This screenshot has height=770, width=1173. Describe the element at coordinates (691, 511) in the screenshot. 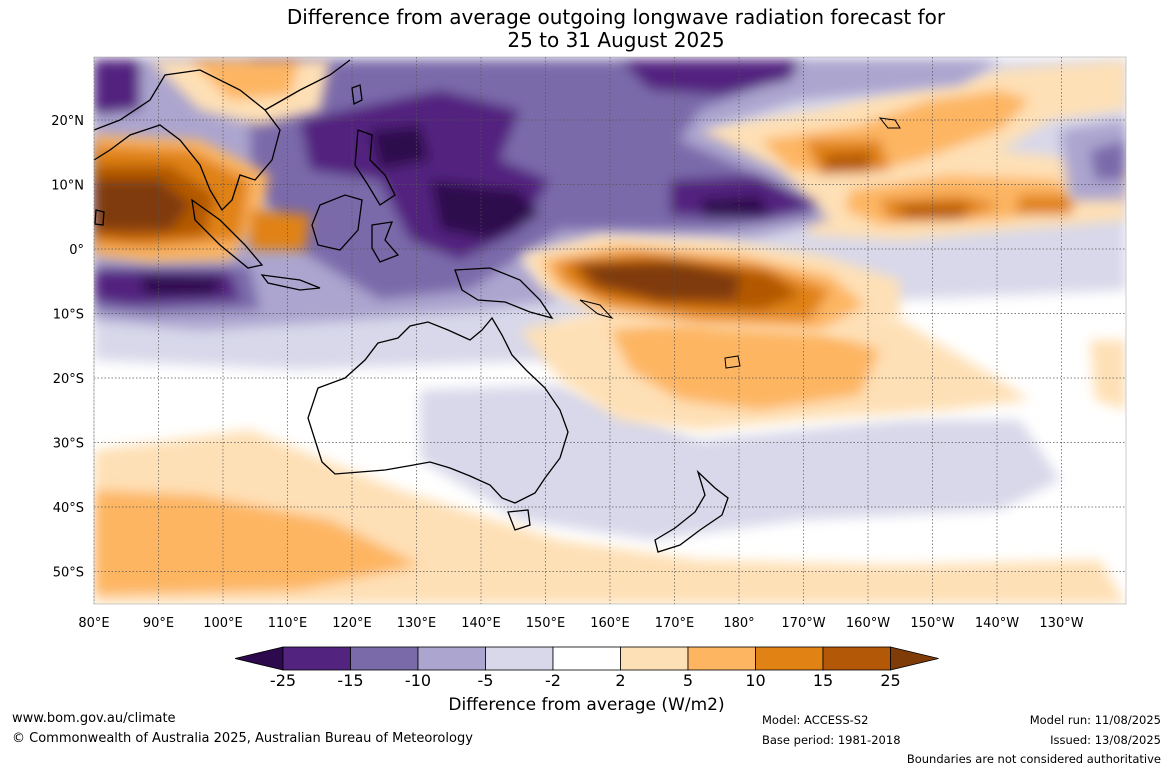

I see `new-zealand-outline` at that location.